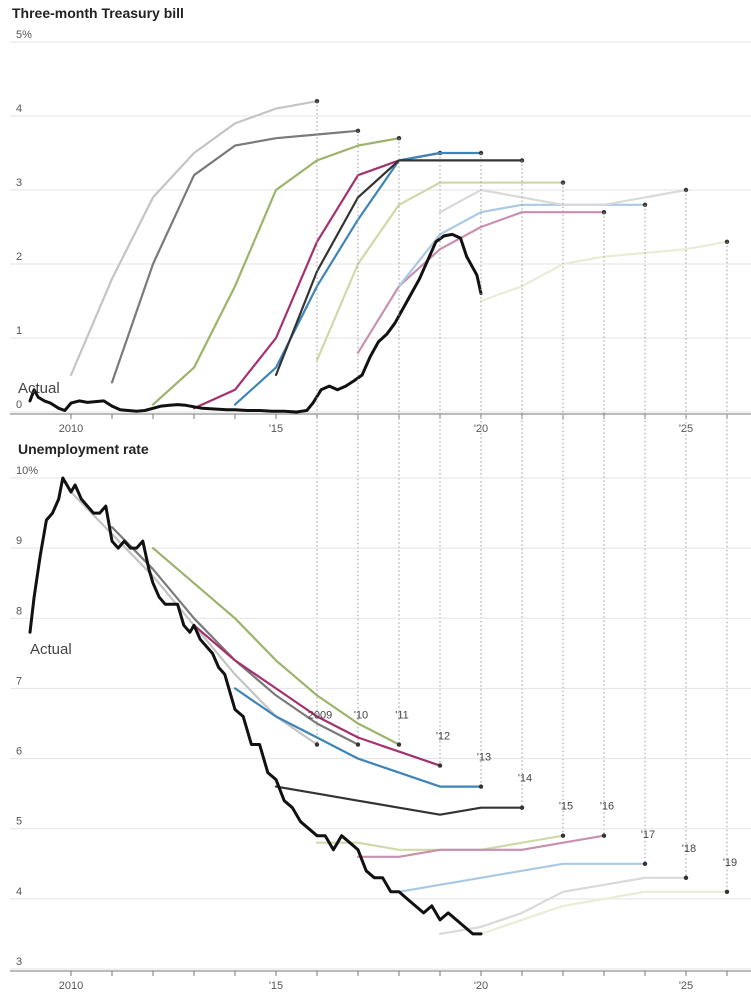 The height and width of the screenshot is (993, 751). What do you see at coordinates (19, 822) in the screenshot?
I see `unemployment-y-tick-label: 5` at bounding box center [19, 822].